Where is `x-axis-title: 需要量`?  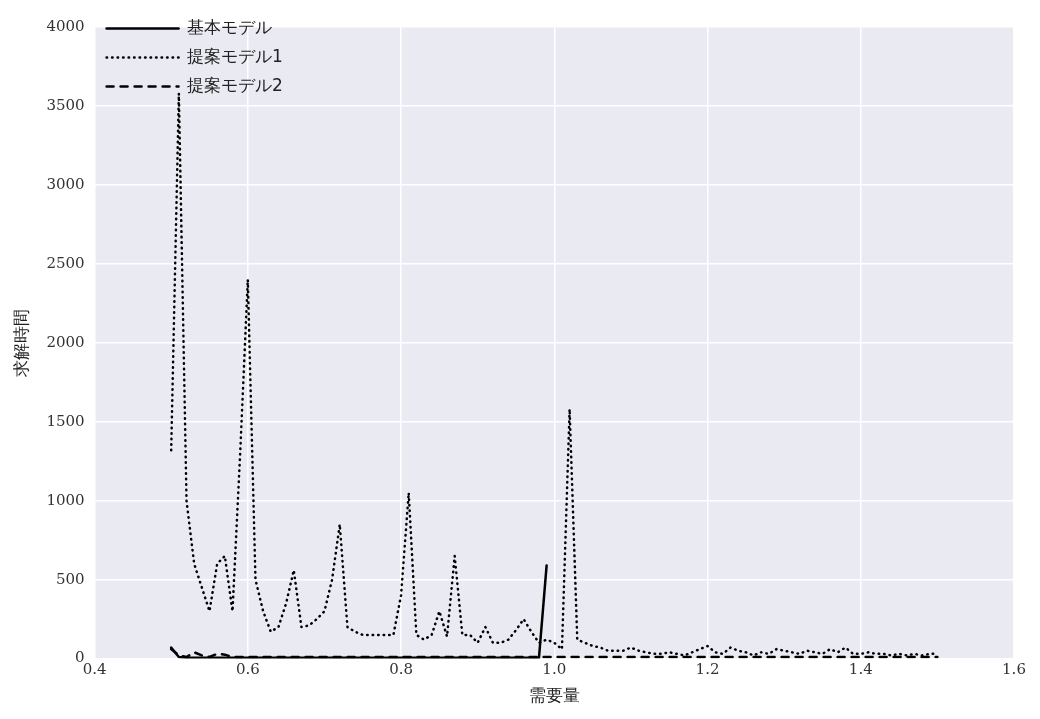
x-axis-title: 需要量 is located at coordinates (554, 695).